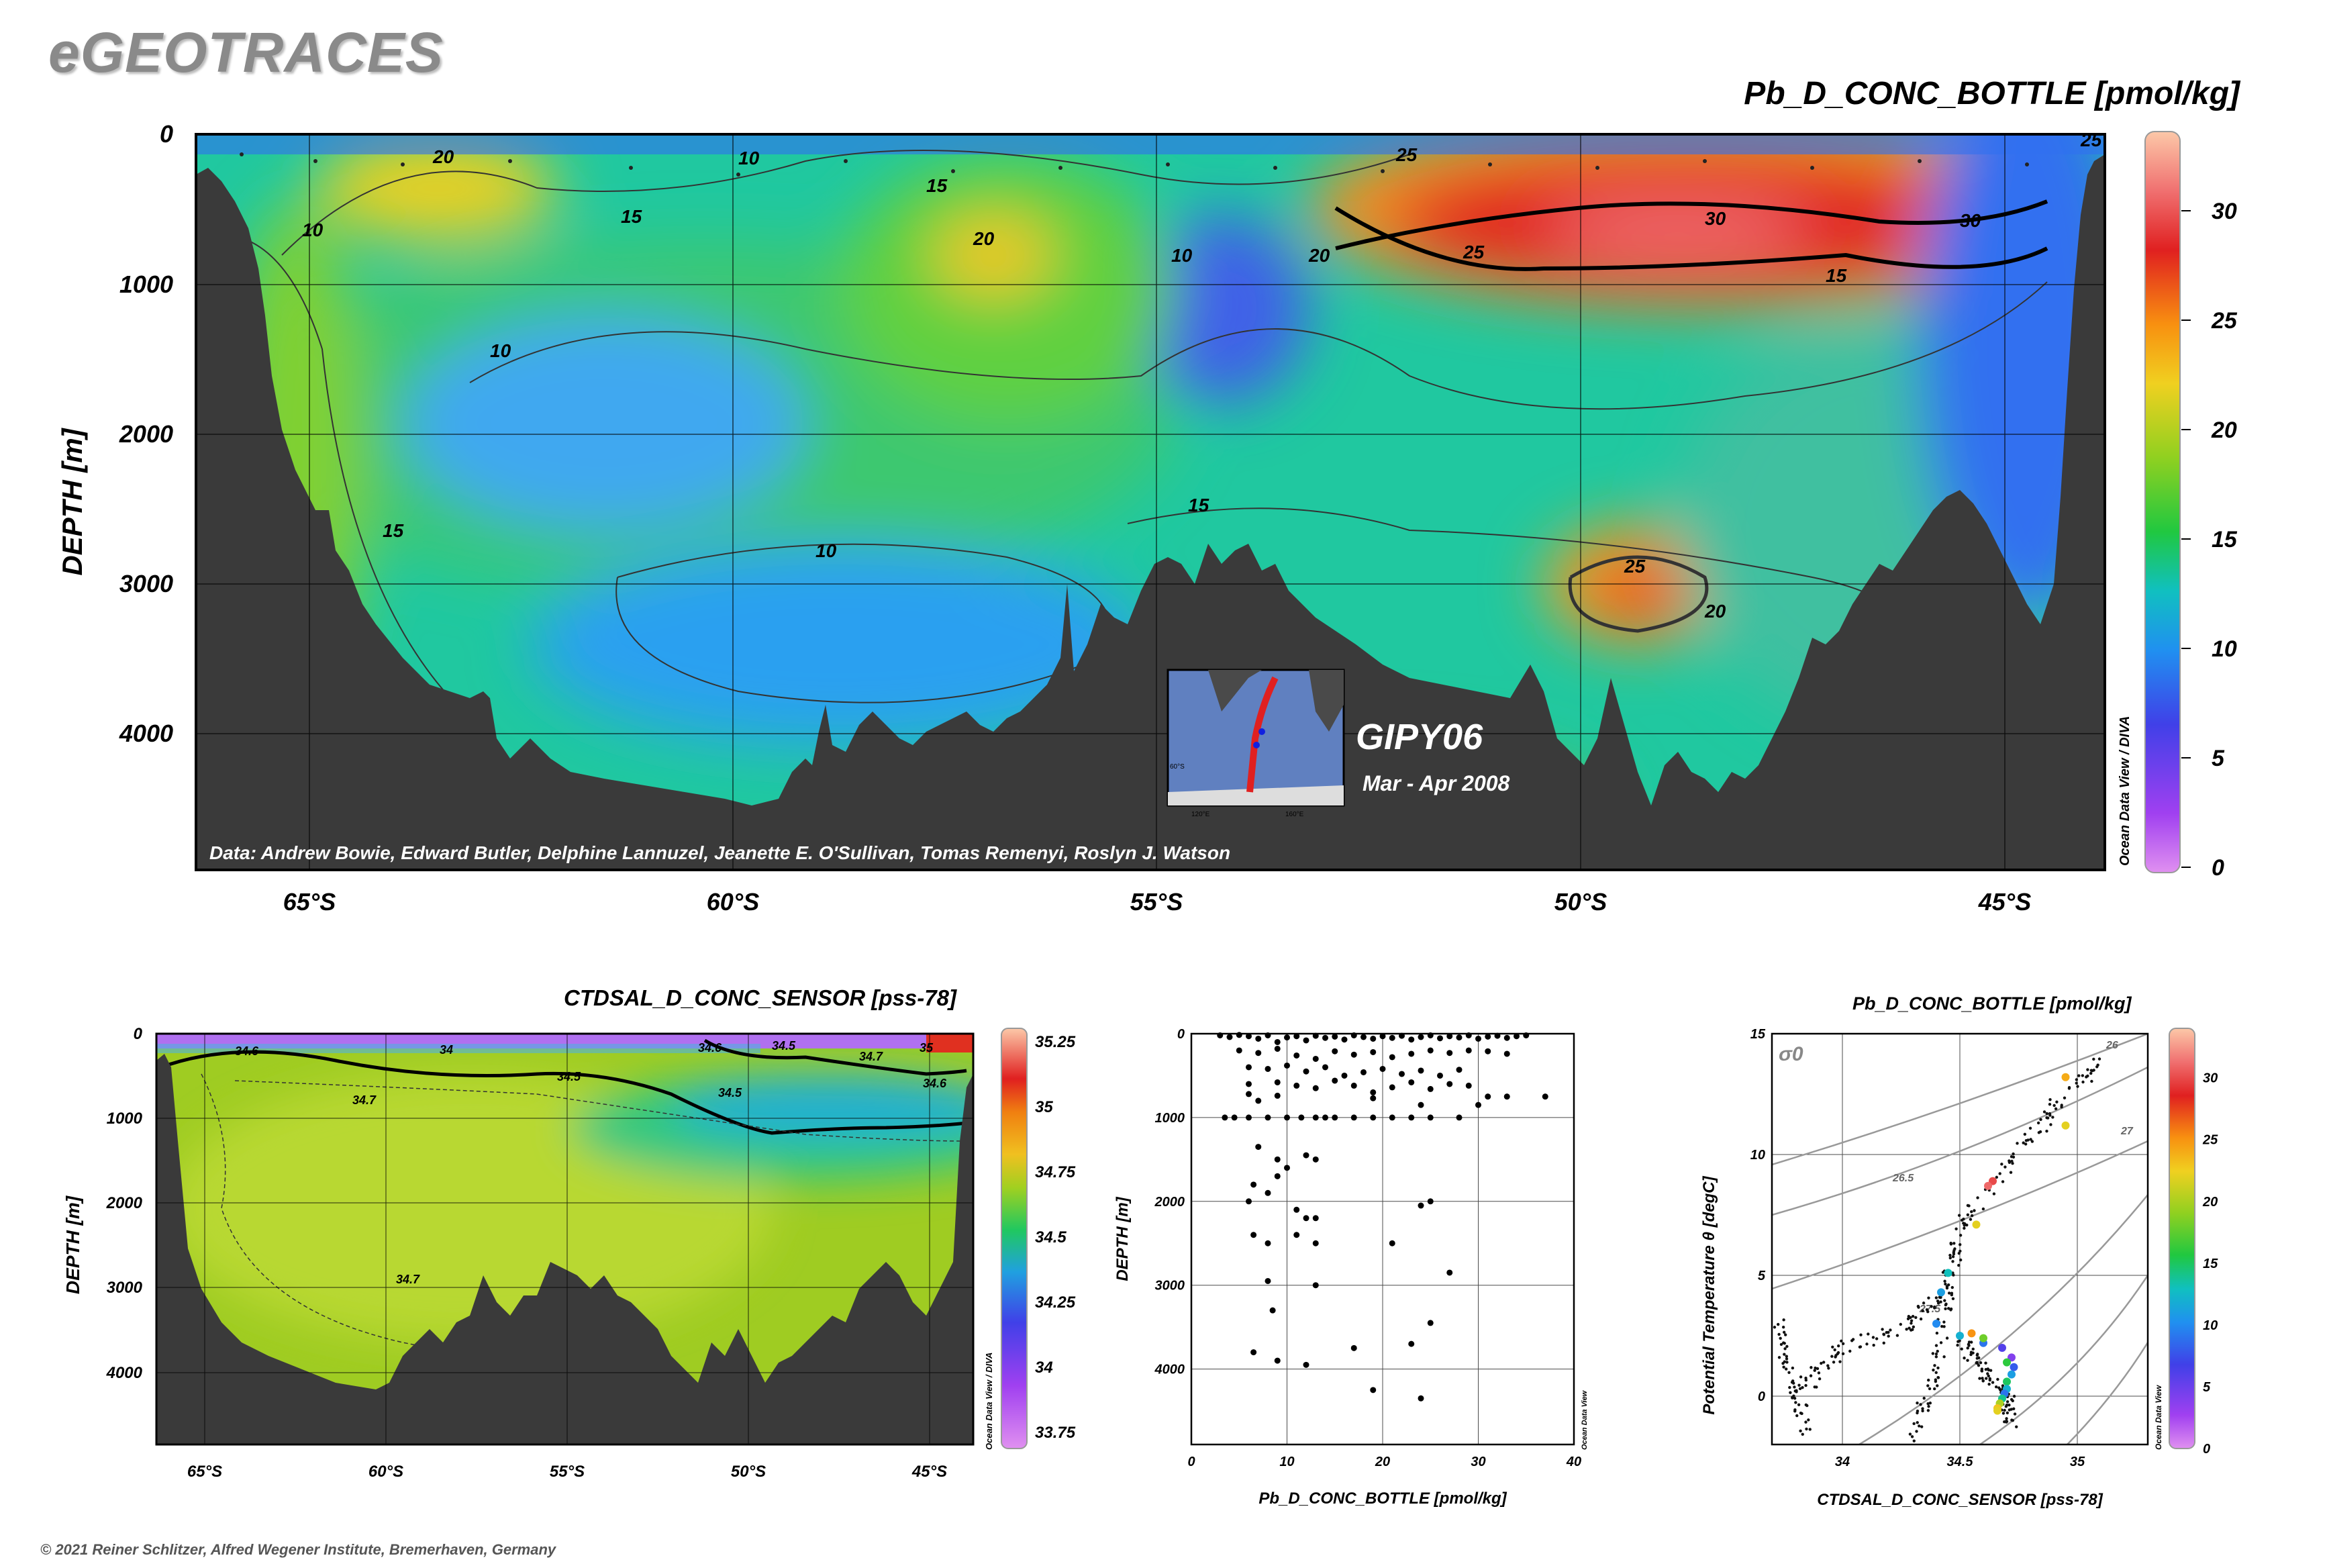 The width and height of the screenshot is (2327, 1568). I want to click on colorbar-tick: 30, so click(2210, 1079).